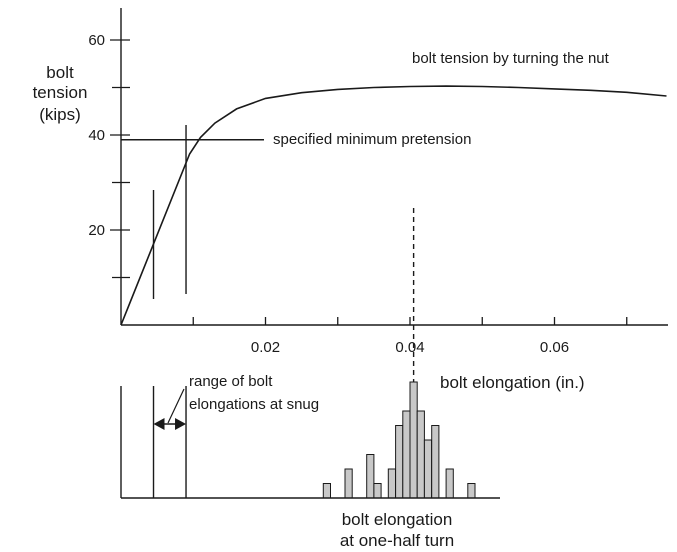 Image resolution: width=677 pixels, height=552 pixels. What do you see at coordinates (60, 72) in the screenshot?
I see `y-axis-label-line-1: bolt` at bounding box center [60, 72].